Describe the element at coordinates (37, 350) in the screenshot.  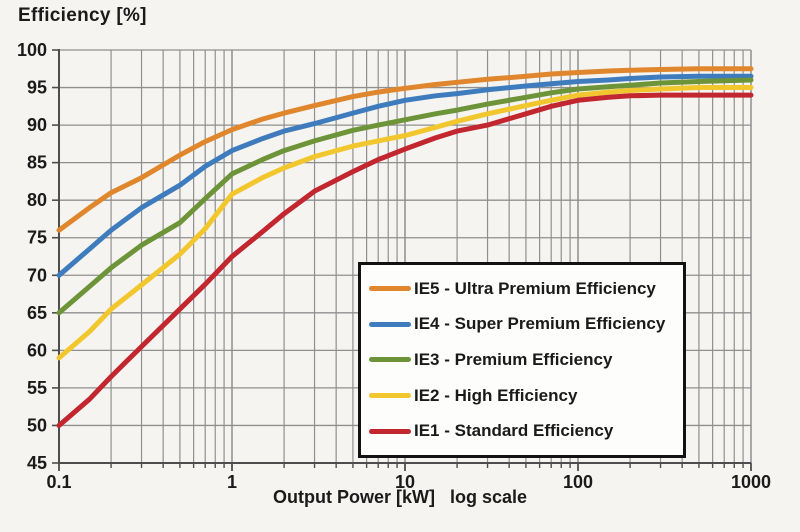
I see `y-tick-label: 60` at that location.